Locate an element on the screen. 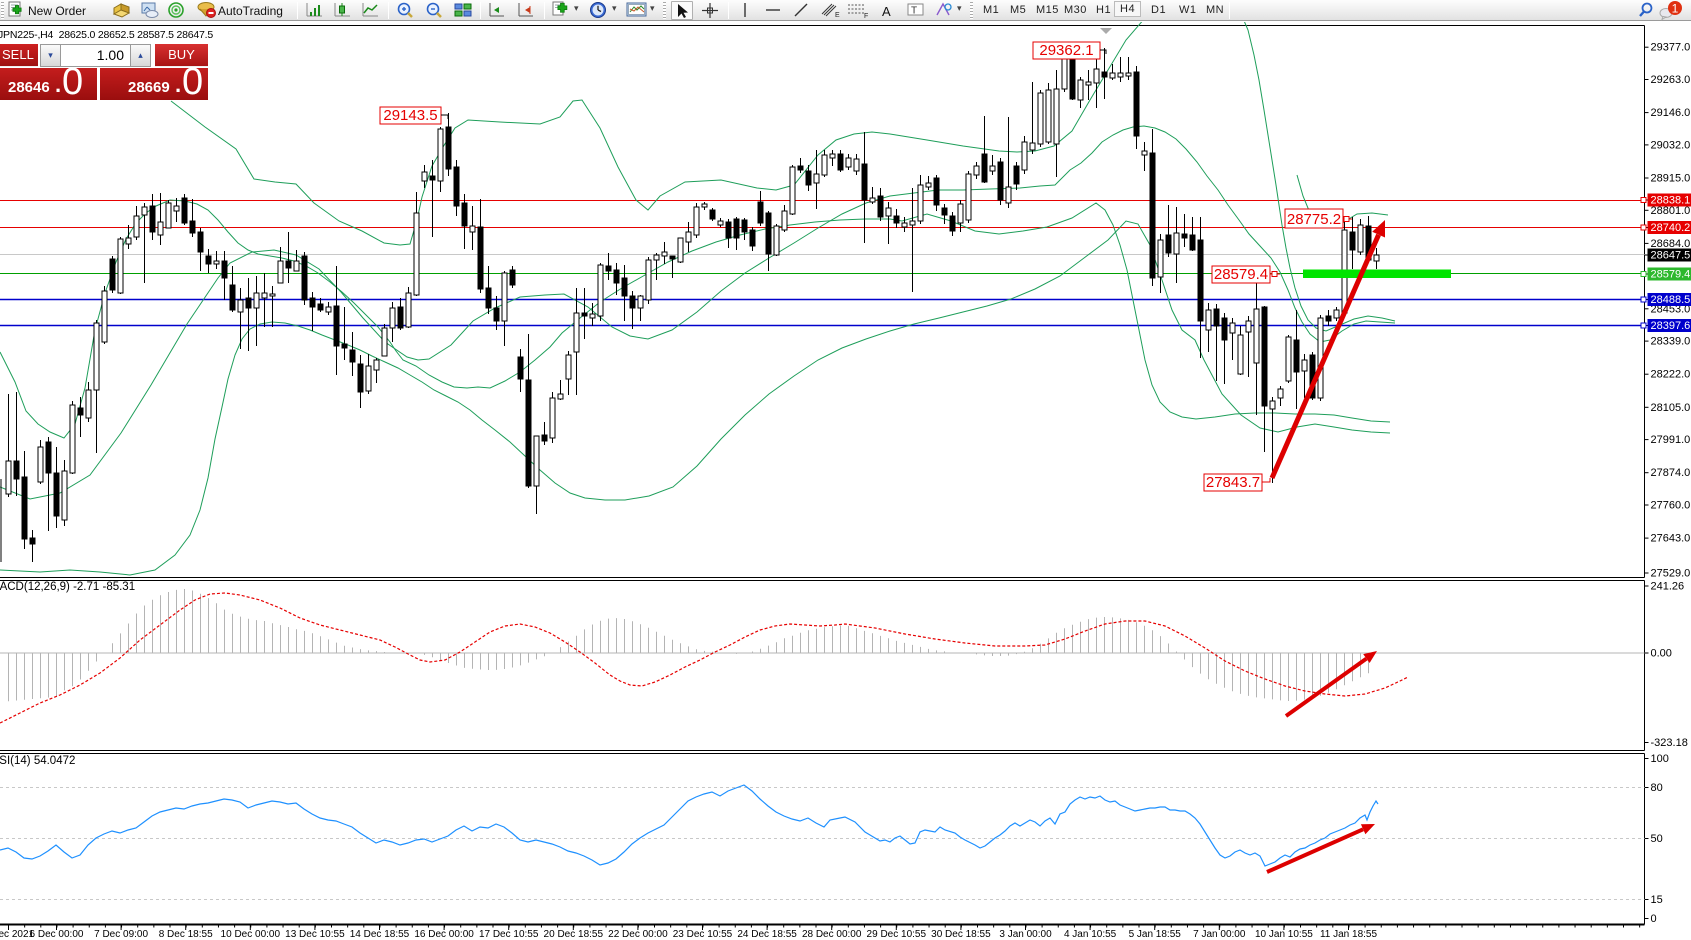  svg-text: F is located at coordinates (866, 16).